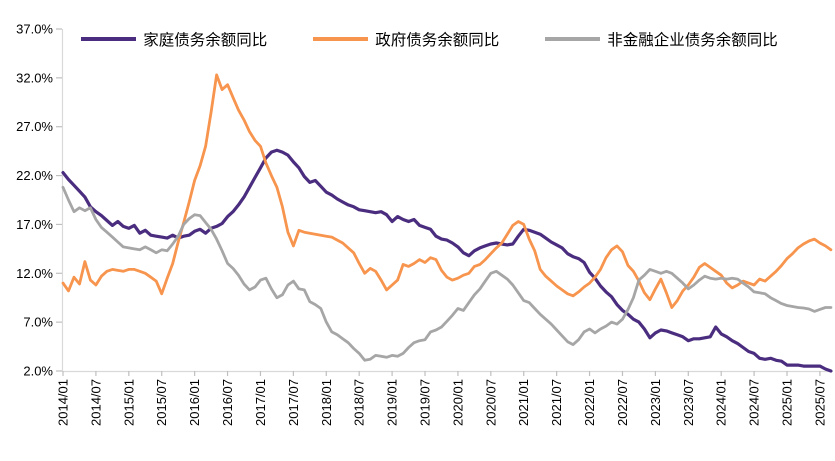 Image resolution: width=835 pixels, height=461 pixels. What do you see at coordinates (227, 402) in the screenshot?
I see `x-axis-tick-label: 2016/07` at bounding box center [227, 402].